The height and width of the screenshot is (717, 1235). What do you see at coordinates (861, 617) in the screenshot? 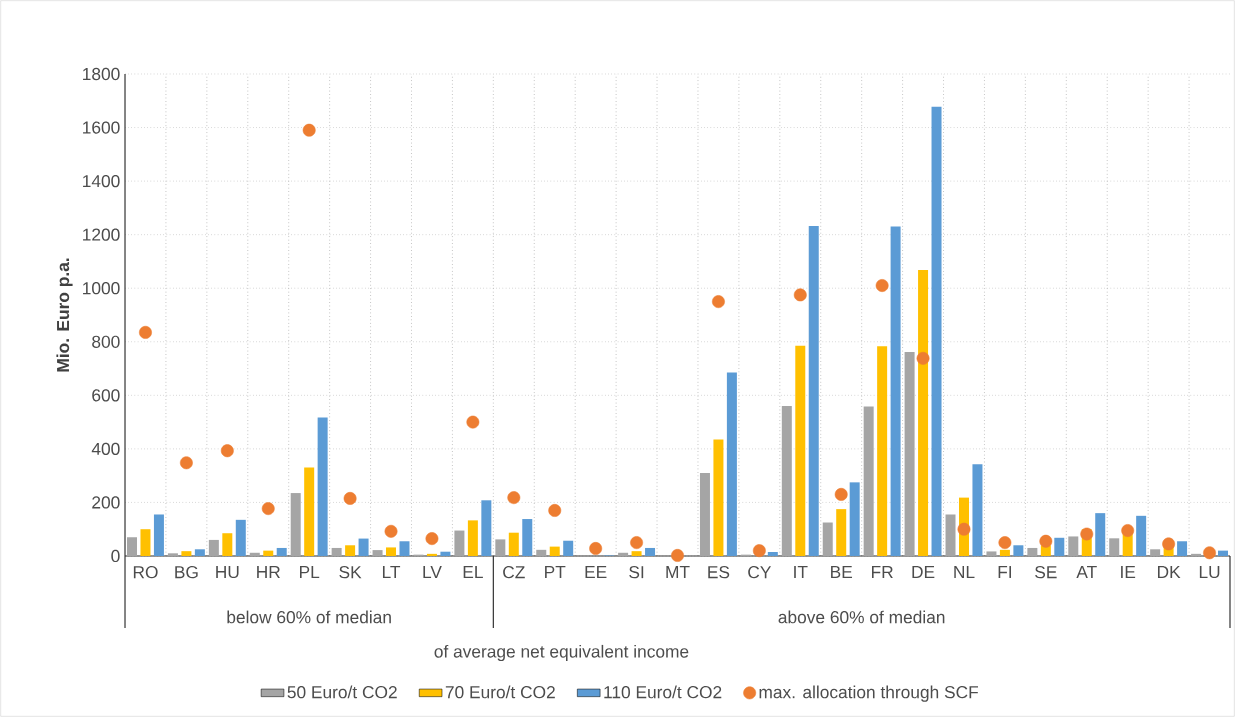
I see `text: above 60% of median` at bounding box center [861, 617].